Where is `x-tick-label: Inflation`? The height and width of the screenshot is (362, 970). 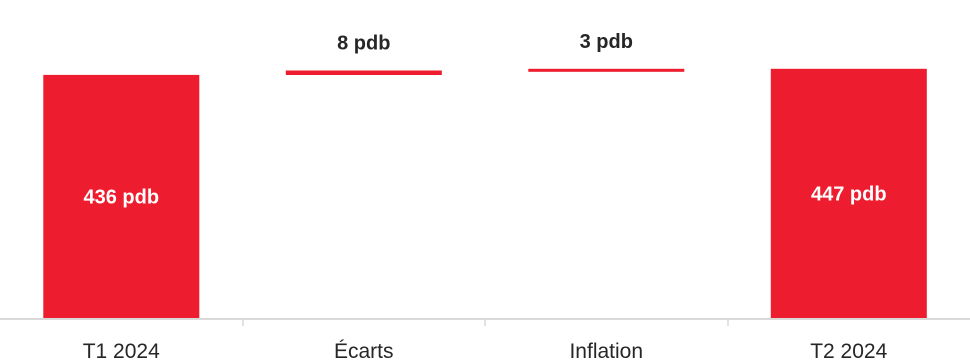
x-tick-label: Inflation is located at coordinates (606, 351).